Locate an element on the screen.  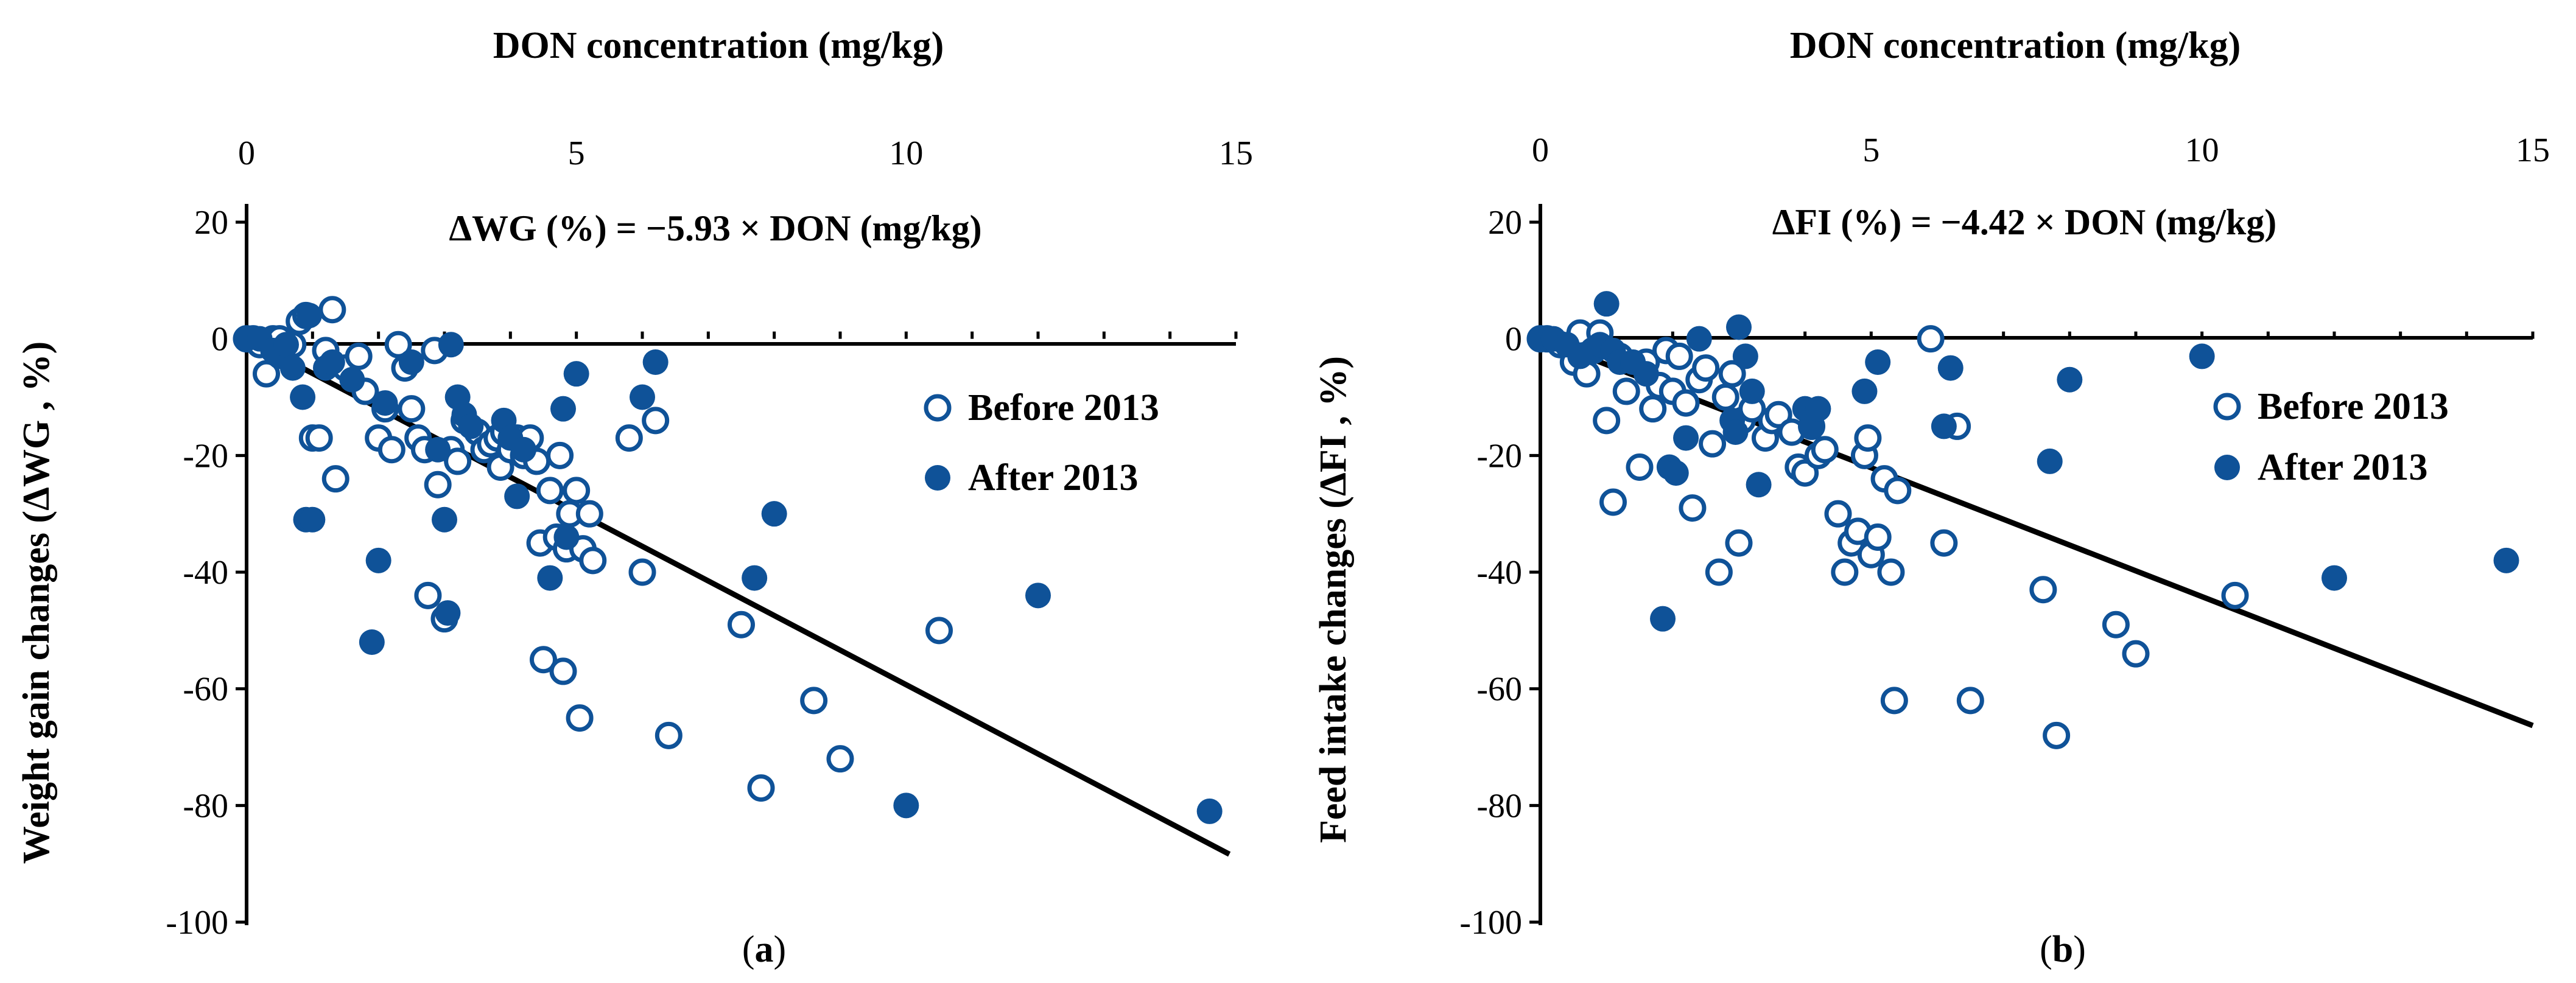
panel-a-y-tick-label: -80 is located at coordinates (205, 806).